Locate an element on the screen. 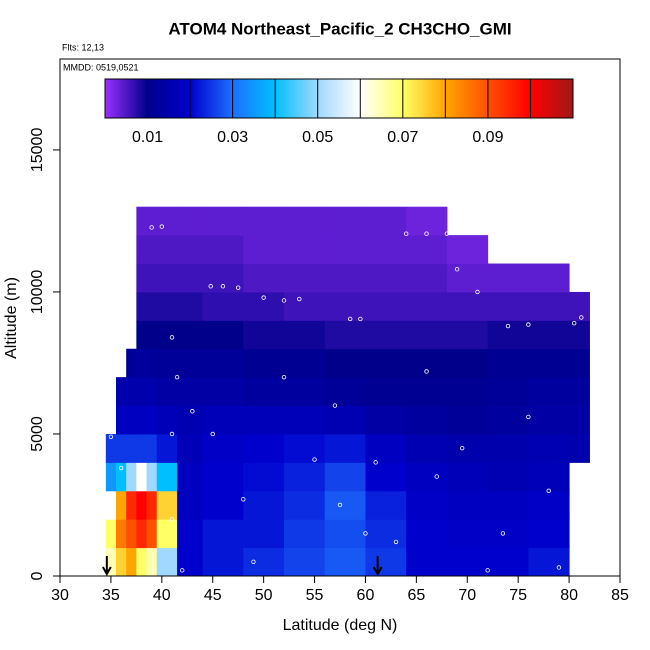  y-tick-label: 0 is located at coordinates (37, 575).